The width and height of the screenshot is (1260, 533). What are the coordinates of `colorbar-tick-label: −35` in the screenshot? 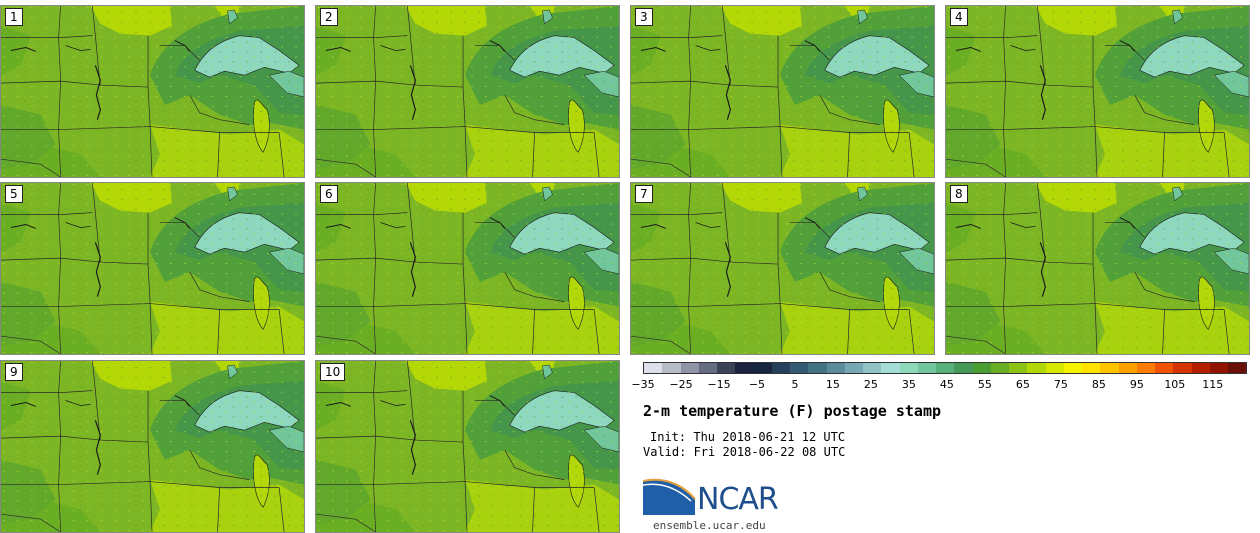 It's located at (643, 384).